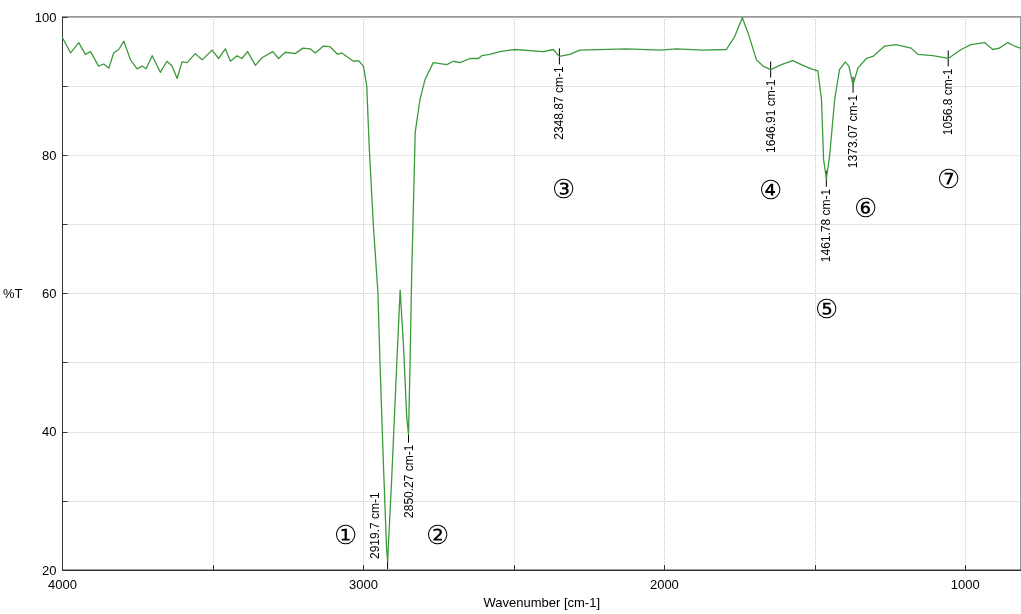 Image resolution: width=1021 pixels, height=614 pixels. I want to click on annotation: 2348.87 cm-1, so click(559, 103).